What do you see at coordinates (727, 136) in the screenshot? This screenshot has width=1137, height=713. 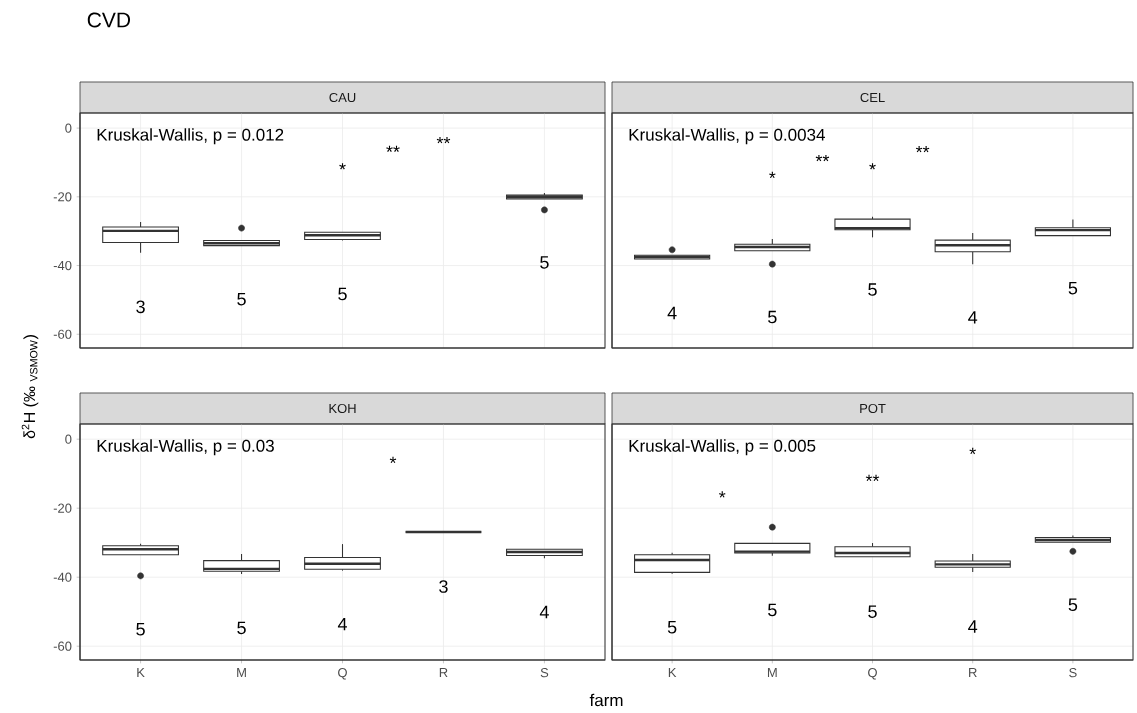 I see `annotation: Kruskal-Wallis, p = 0.0034` at bounding box center [727, 136].